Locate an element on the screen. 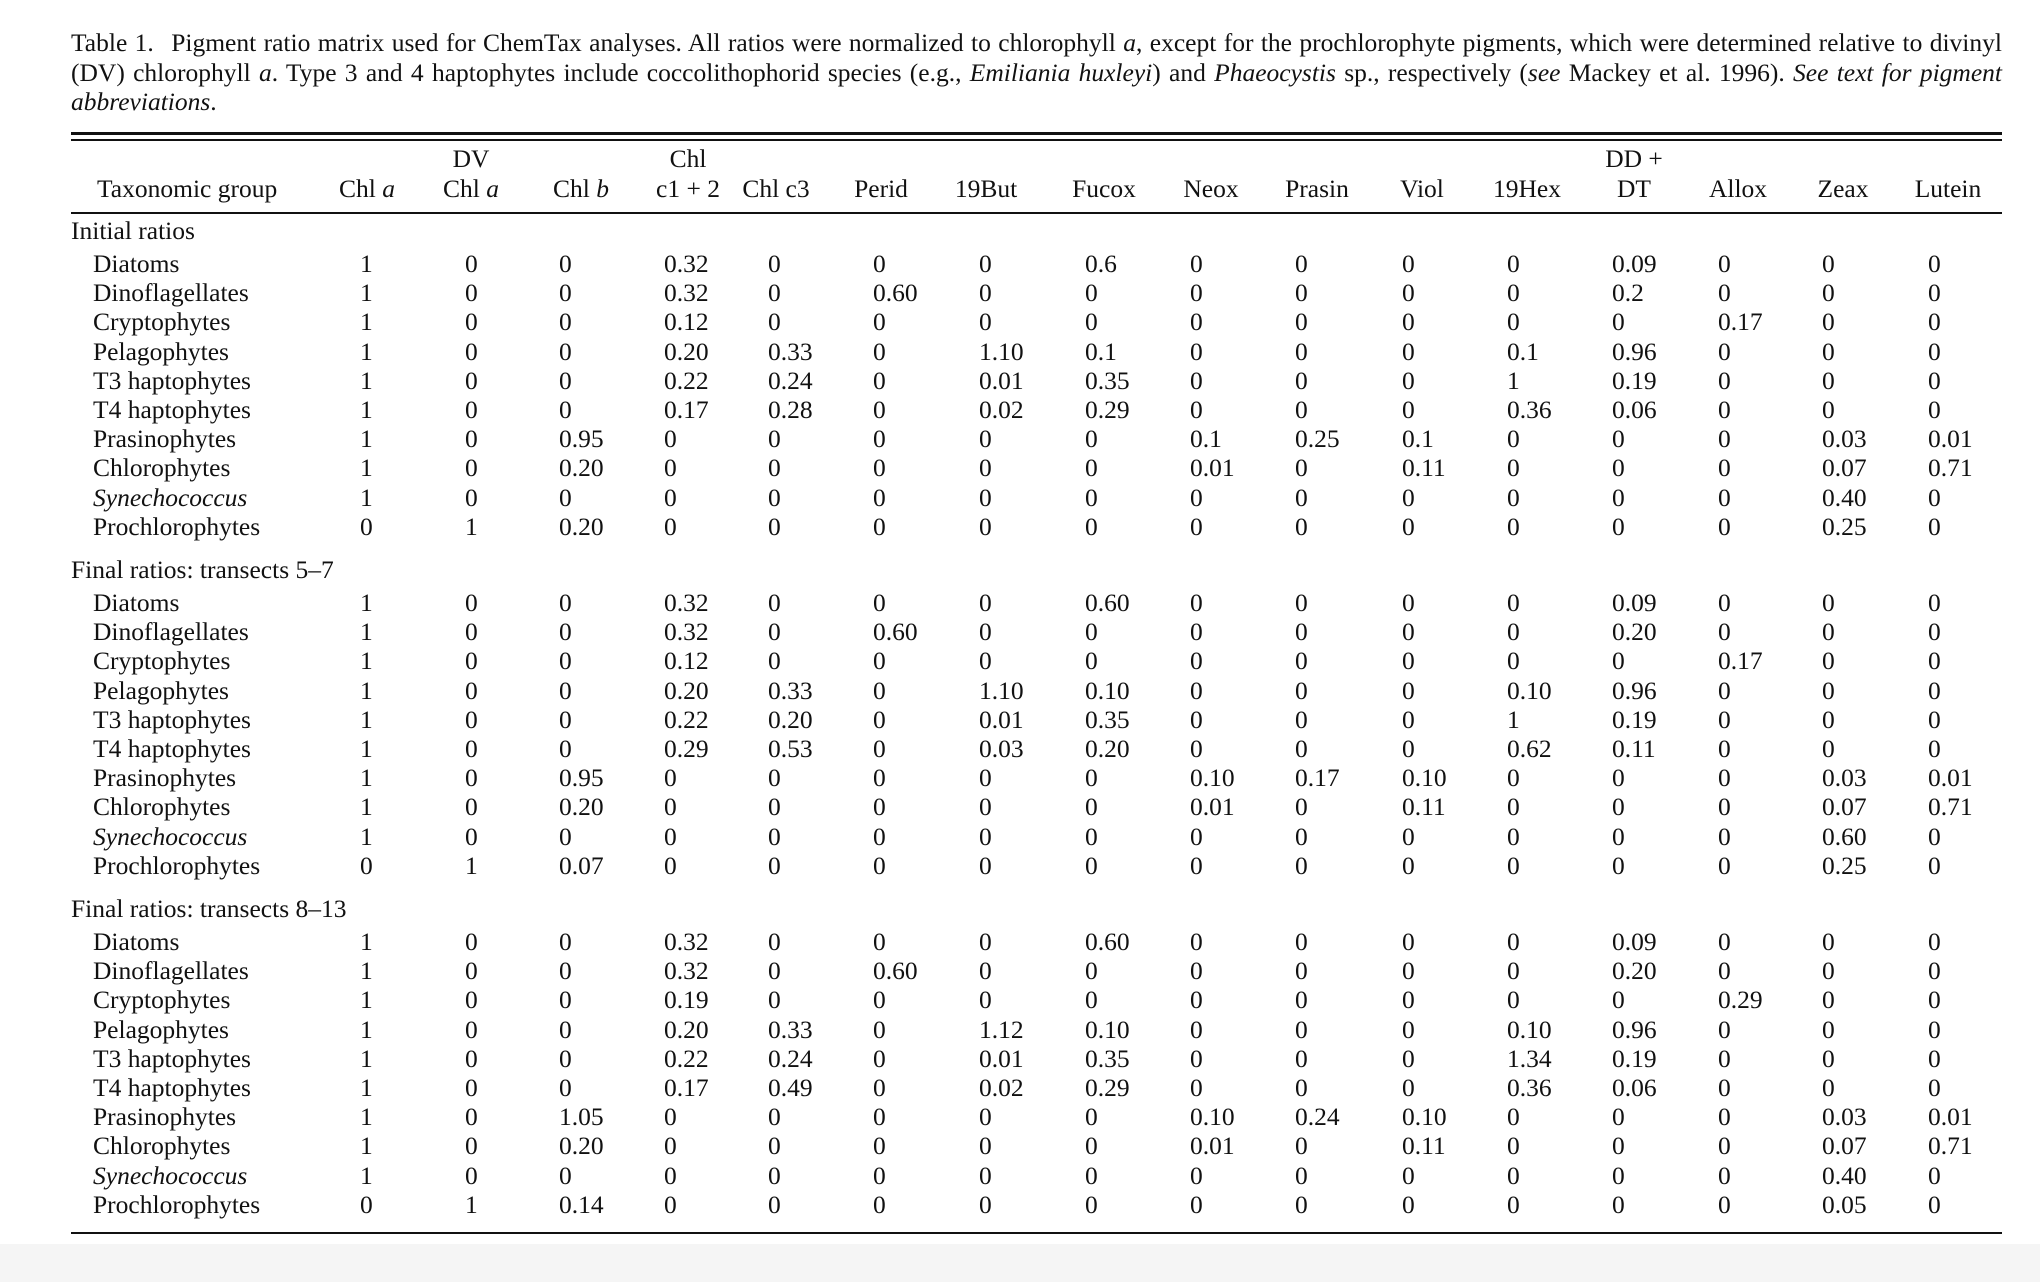 This screenshot has height=1282, width=2040. ratio-cell: 0.11 is located at coordinates (1424, 468).